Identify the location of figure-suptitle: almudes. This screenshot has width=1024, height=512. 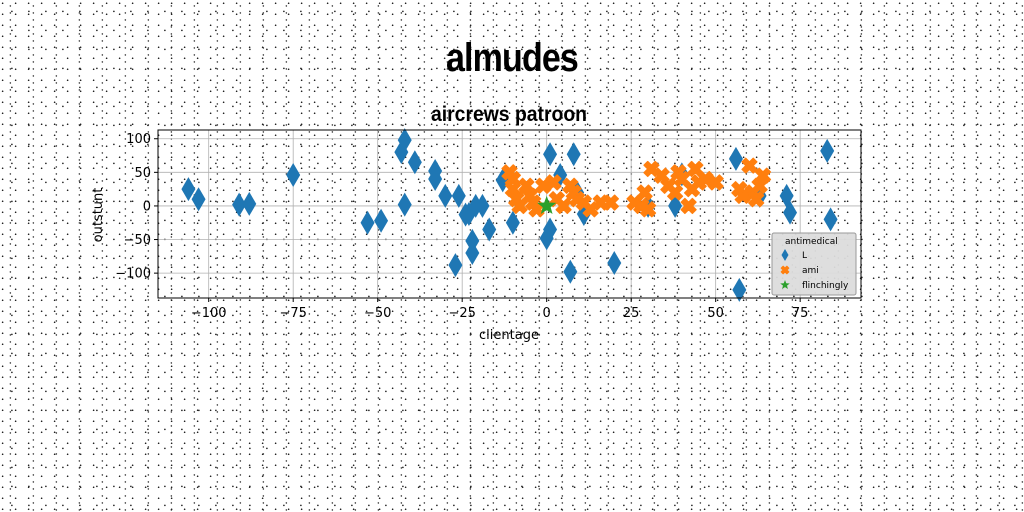
(512, 58).